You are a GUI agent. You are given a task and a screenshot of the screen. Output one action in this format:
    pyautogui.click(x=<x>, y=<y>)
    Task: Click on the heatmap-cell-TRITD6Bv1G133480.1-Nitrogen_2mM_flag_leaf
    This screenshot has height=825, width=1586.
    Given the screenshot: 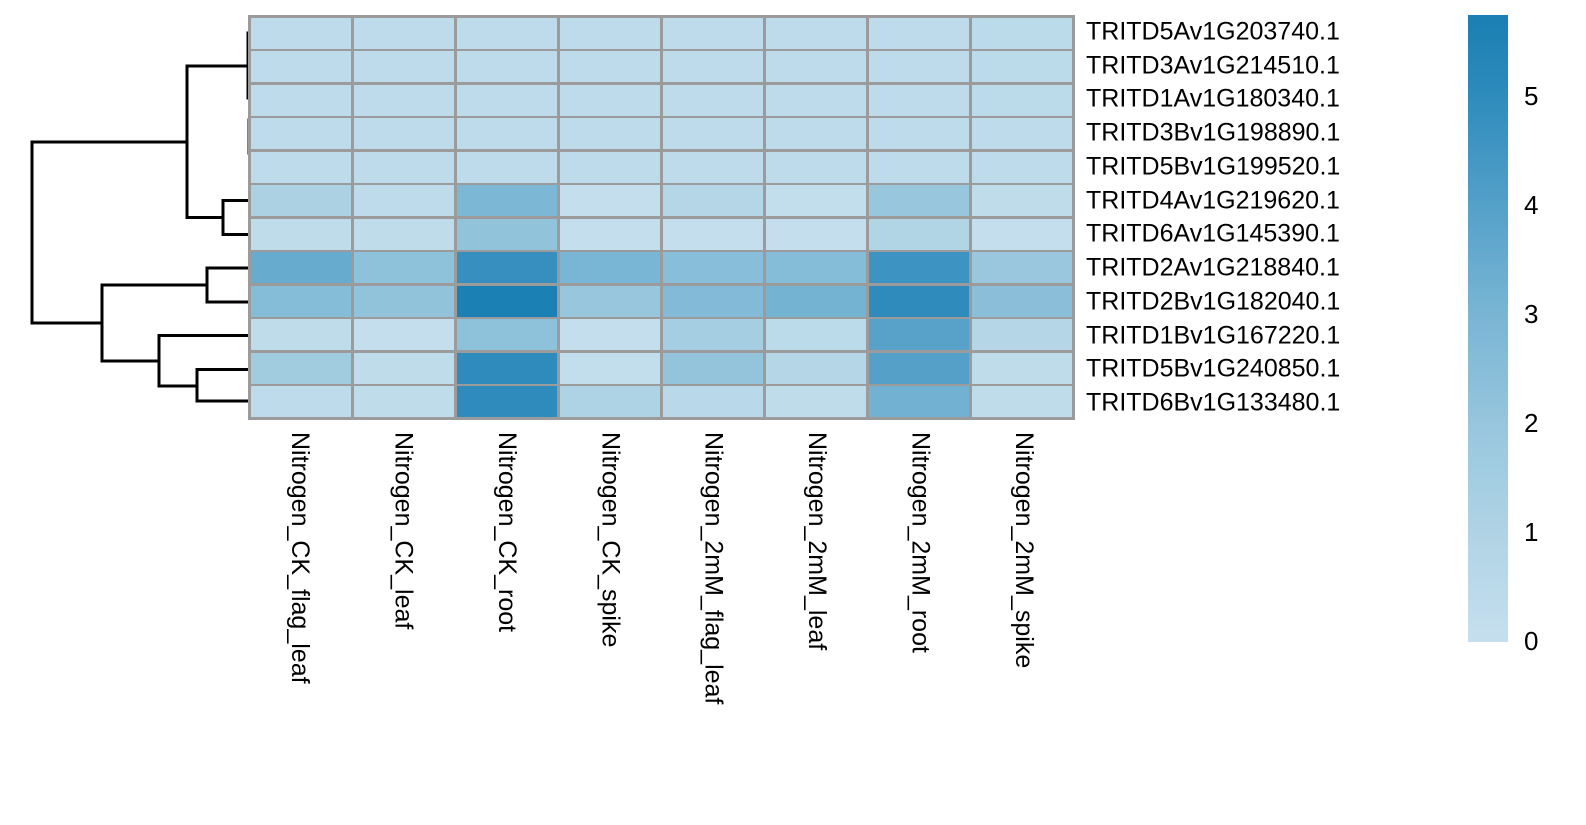 What is the action you would take?
    pyautogui.click(x=713, y=401)
    